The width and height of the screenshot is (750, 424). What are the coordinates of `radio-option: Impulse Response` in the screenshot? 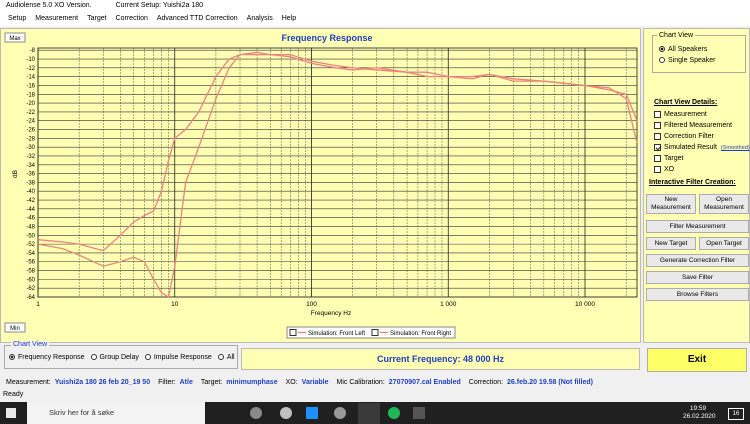 It's located at (178, 357).